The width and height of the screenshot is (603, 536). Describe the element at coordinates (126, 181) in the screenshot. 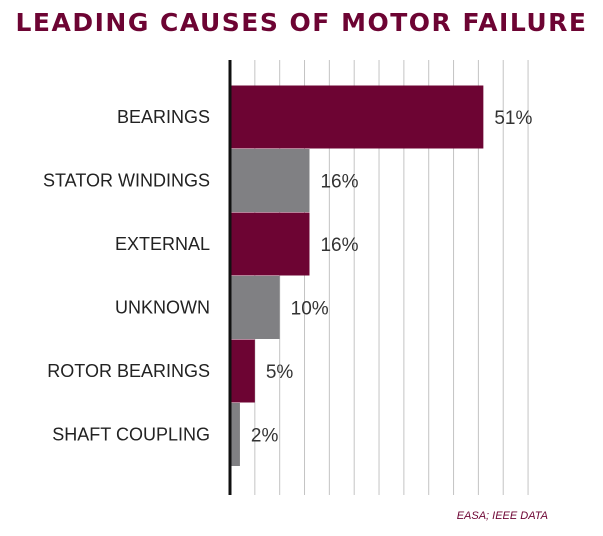

I see `category-label: STATOR WINDINGS` at that location.